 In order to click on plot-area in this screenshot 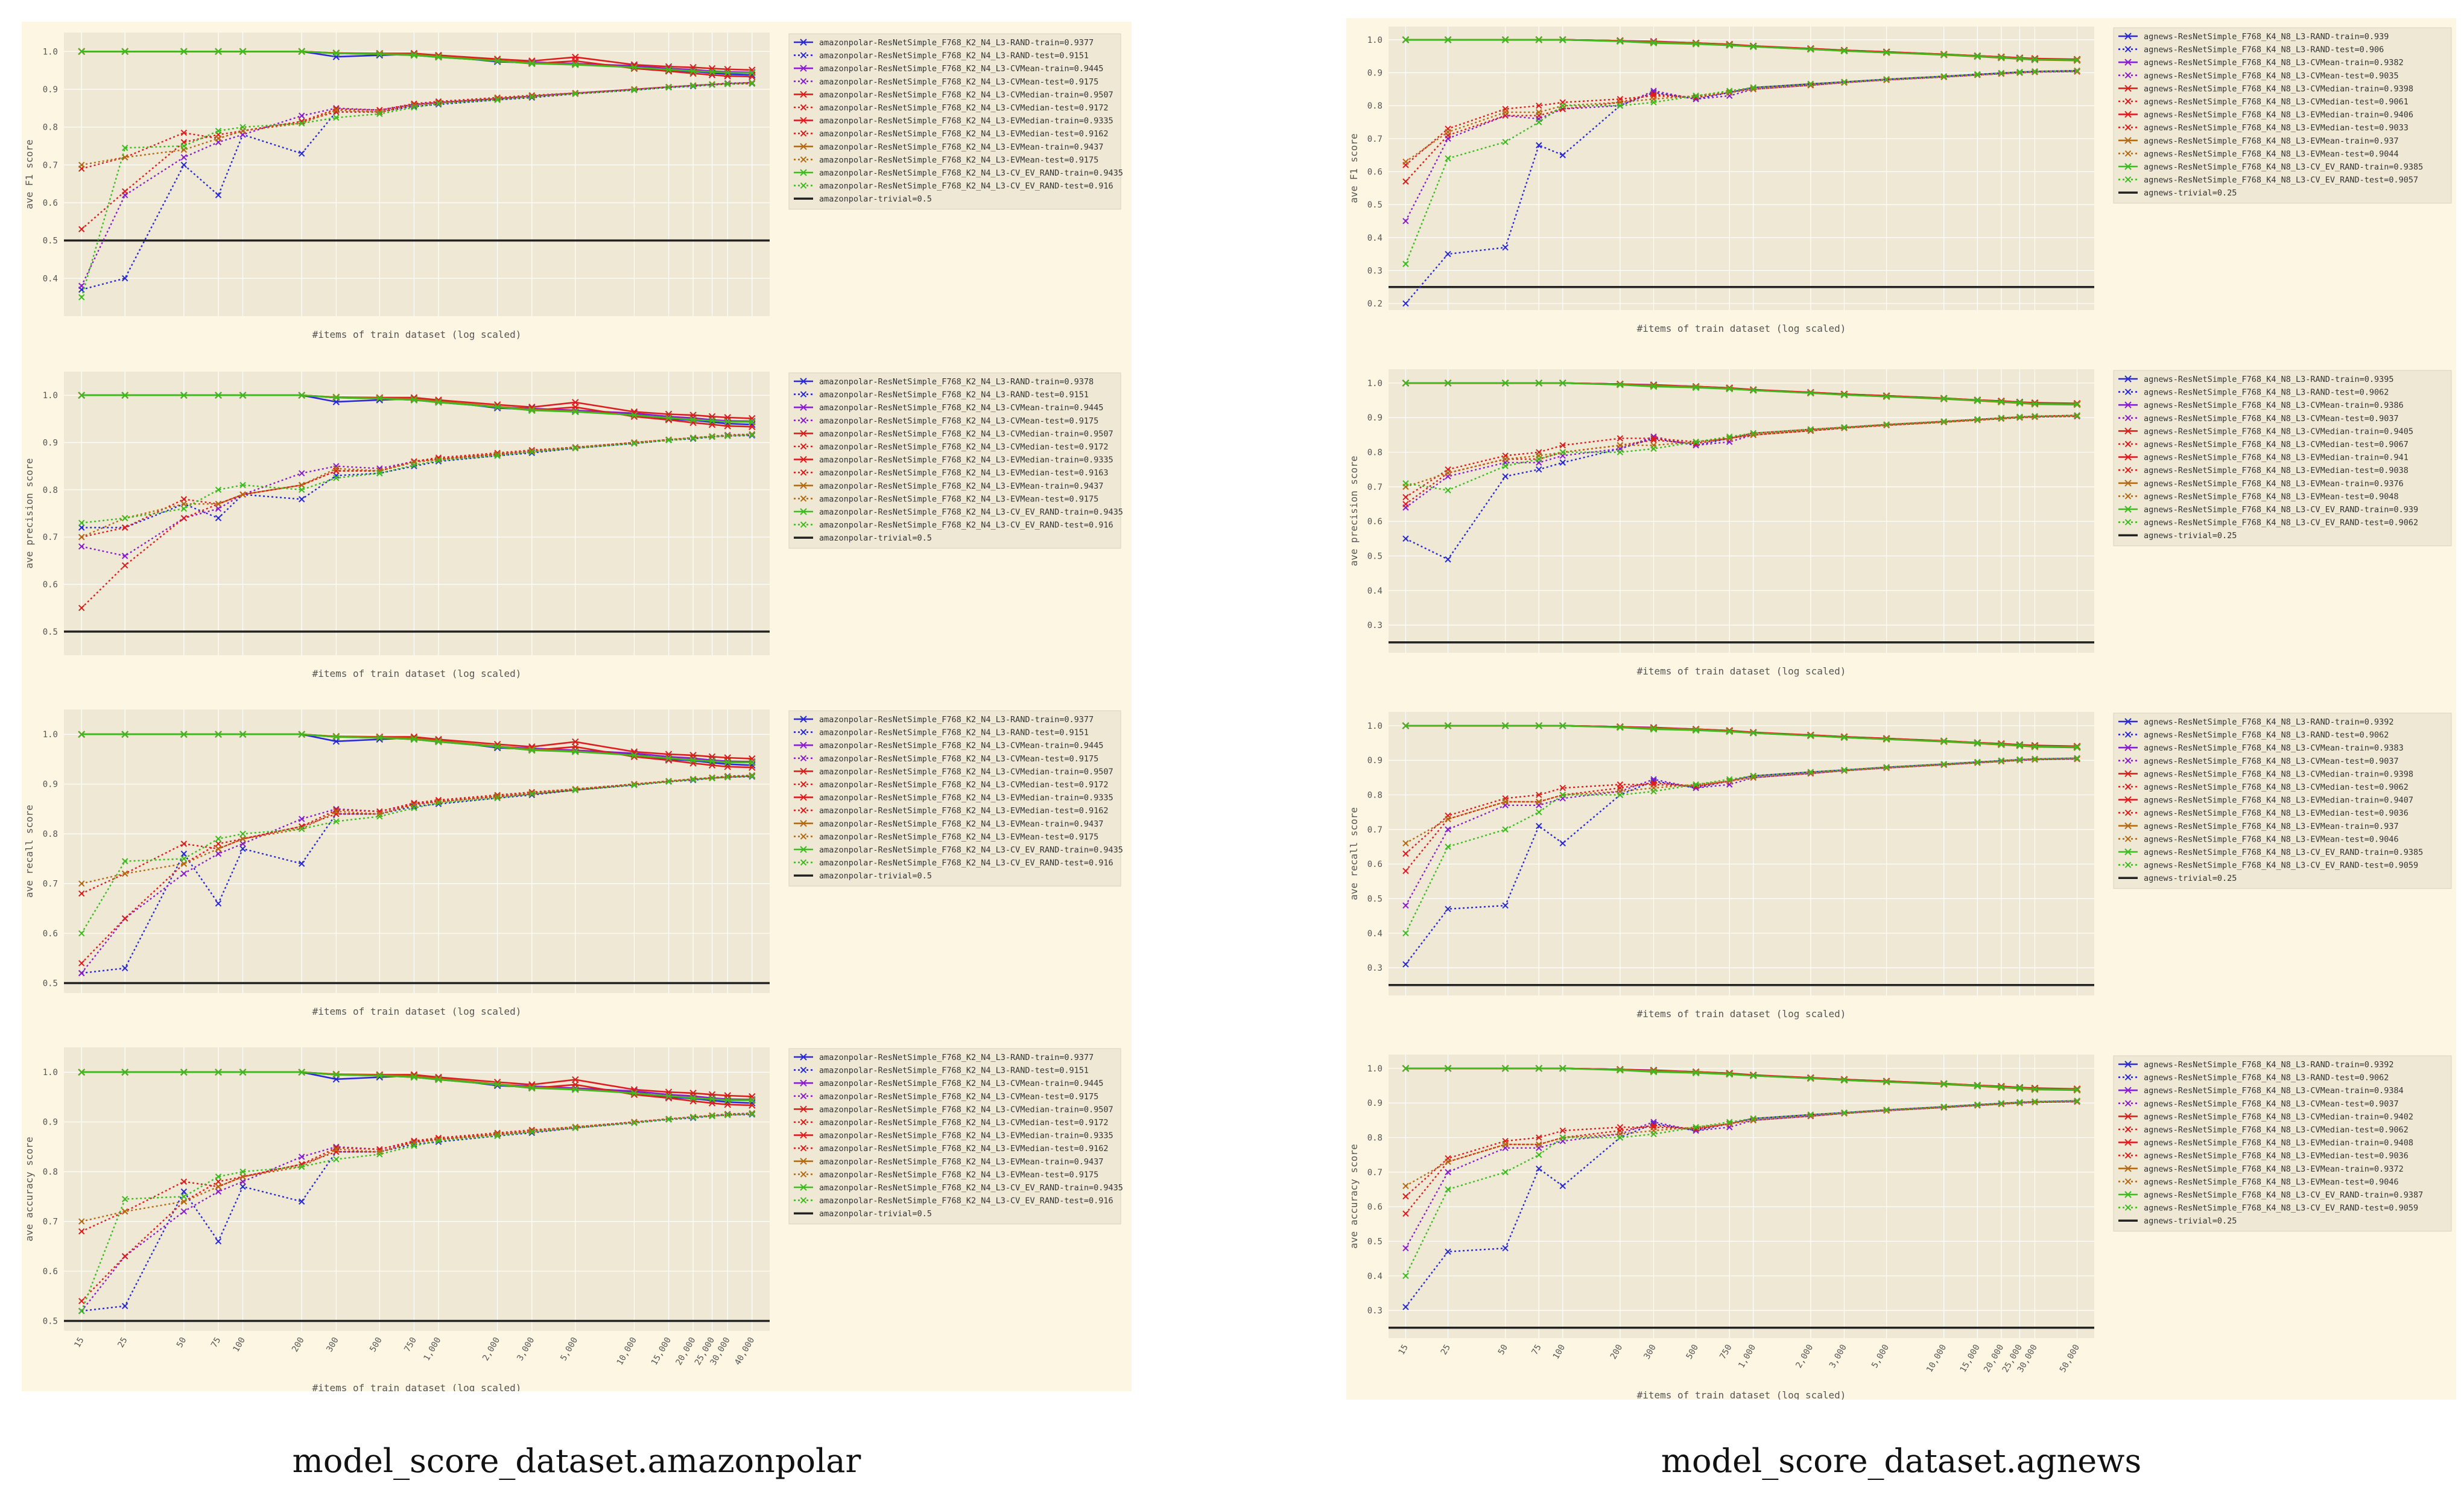, I will do `click(417, 174)`.